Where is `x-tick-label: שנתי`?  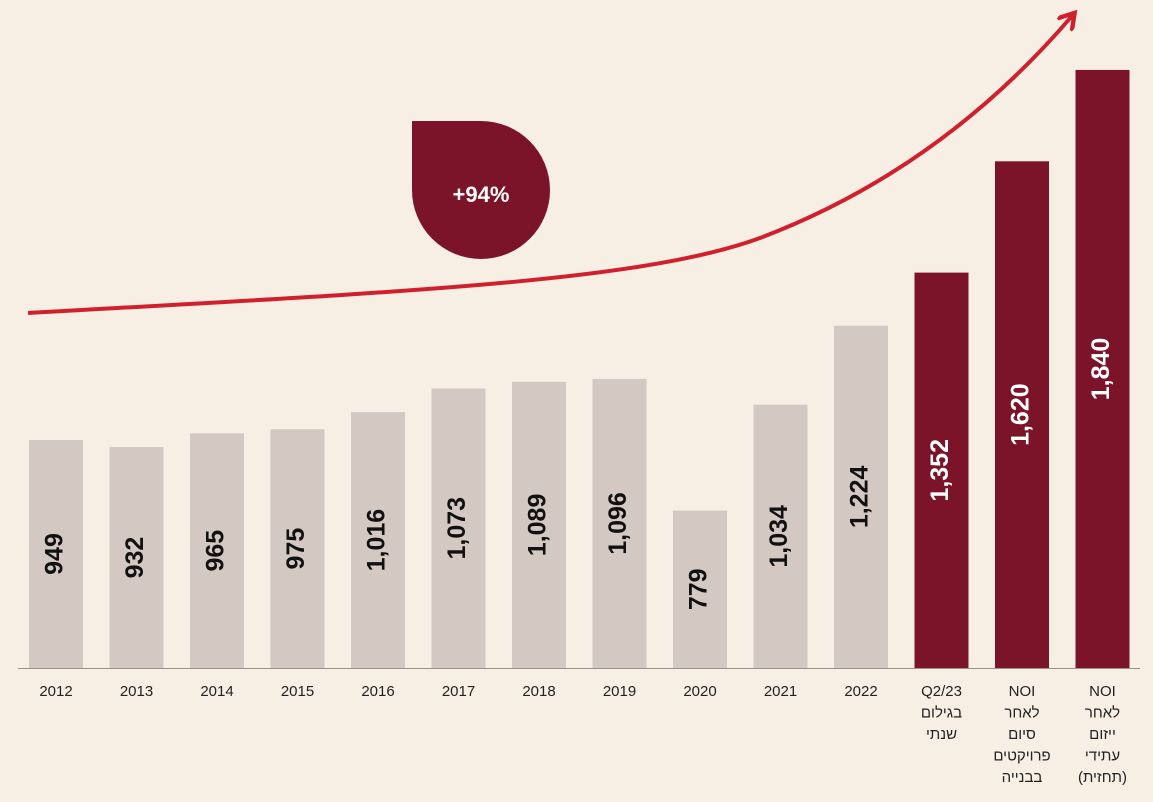
x-tick-label: שנתי is located at coordinates (941, 734).